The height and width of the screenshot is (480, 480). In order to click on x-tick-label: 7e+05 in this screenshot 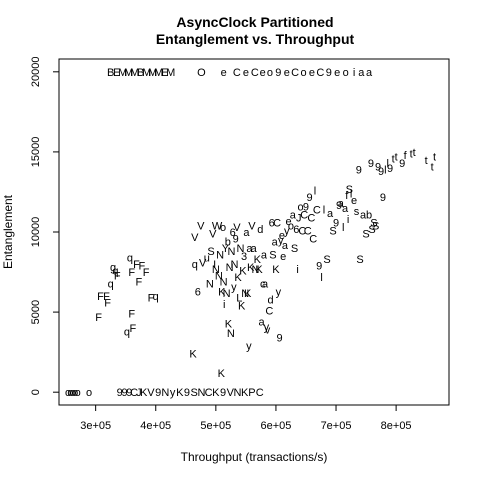, I will do `click(336, 426)`.